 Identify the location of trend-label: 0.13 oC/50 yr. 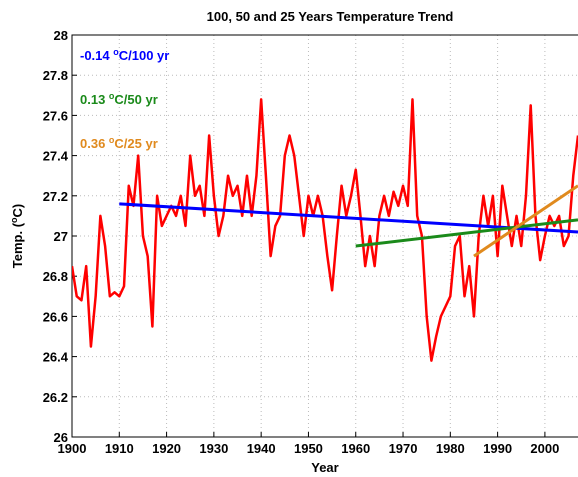
(119, 99).